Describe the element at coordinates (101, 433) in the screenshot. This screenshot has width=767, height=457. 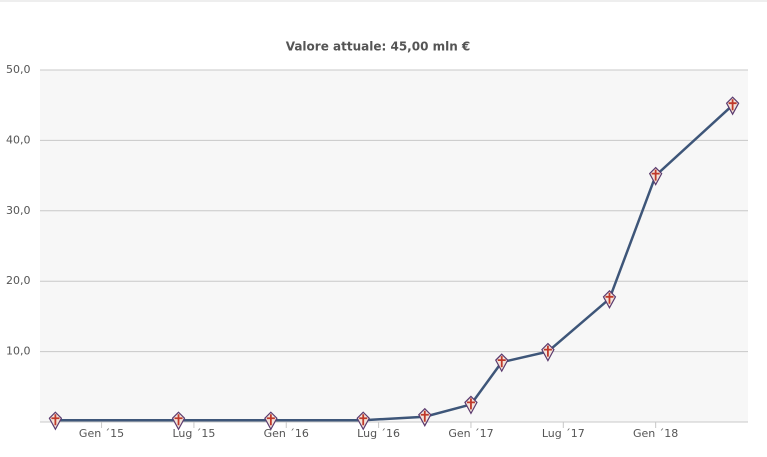
I see `x-tick-label: Gen ´15` at that location.